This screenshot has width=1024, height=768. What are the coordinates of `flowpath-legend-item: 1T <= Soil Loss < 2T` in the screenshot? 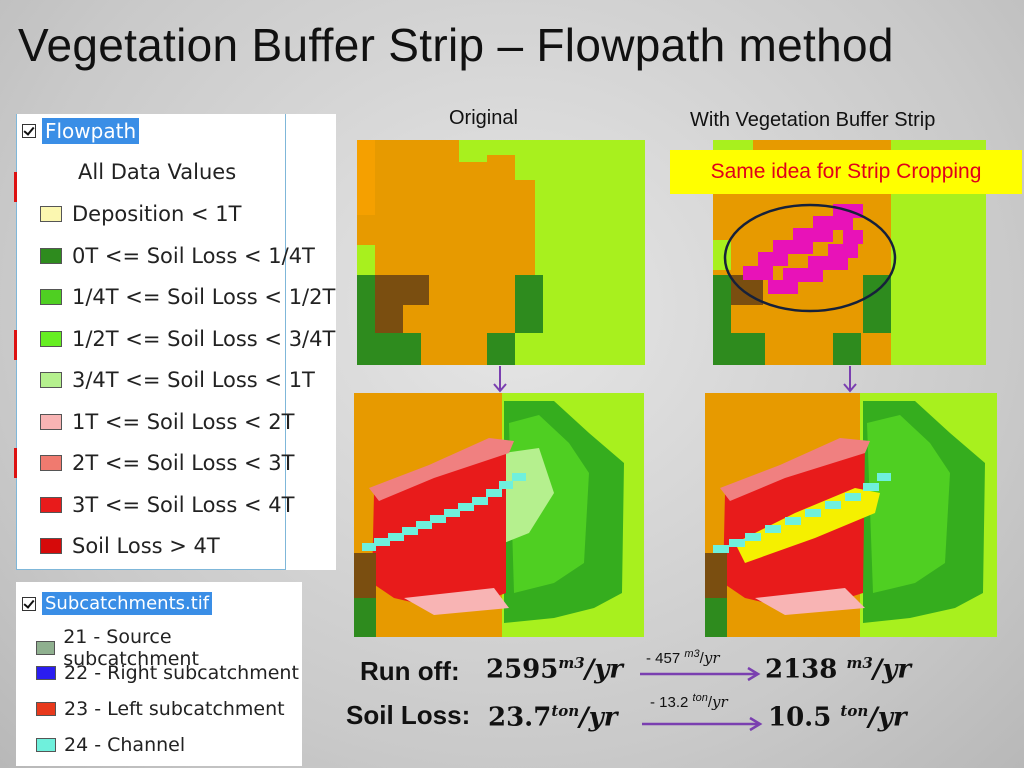 It's located at (167, 422).